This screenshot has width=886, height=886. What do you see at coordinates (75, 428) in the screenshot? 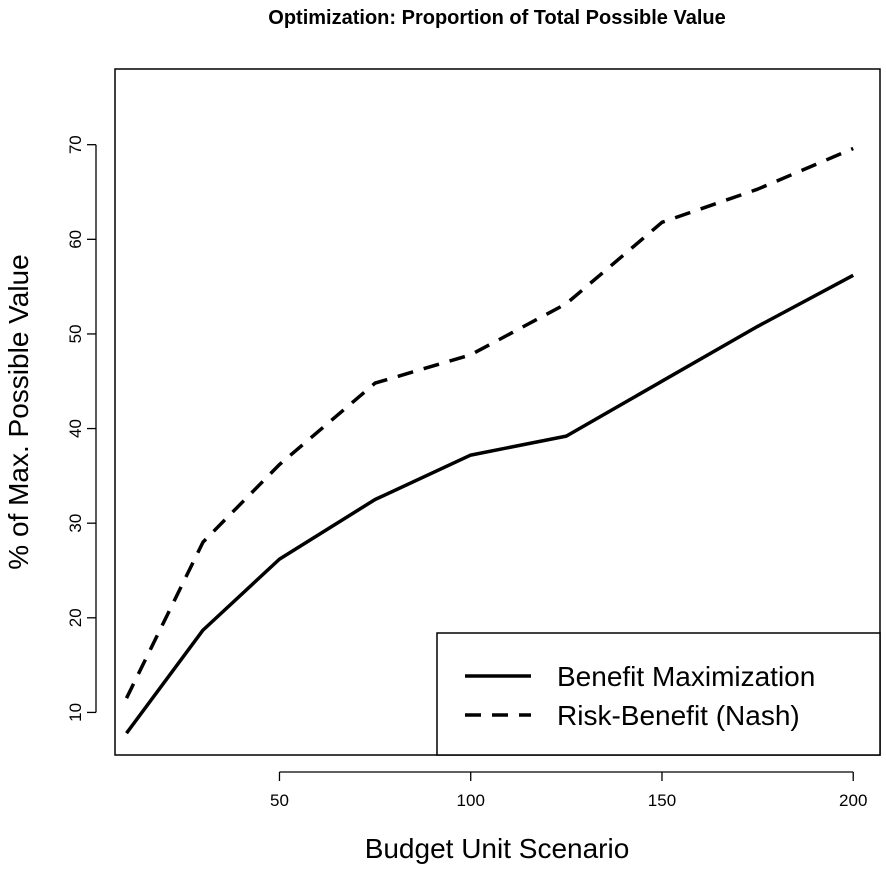
I see `y-tick-label: 40` at bounding box center [75, 428].